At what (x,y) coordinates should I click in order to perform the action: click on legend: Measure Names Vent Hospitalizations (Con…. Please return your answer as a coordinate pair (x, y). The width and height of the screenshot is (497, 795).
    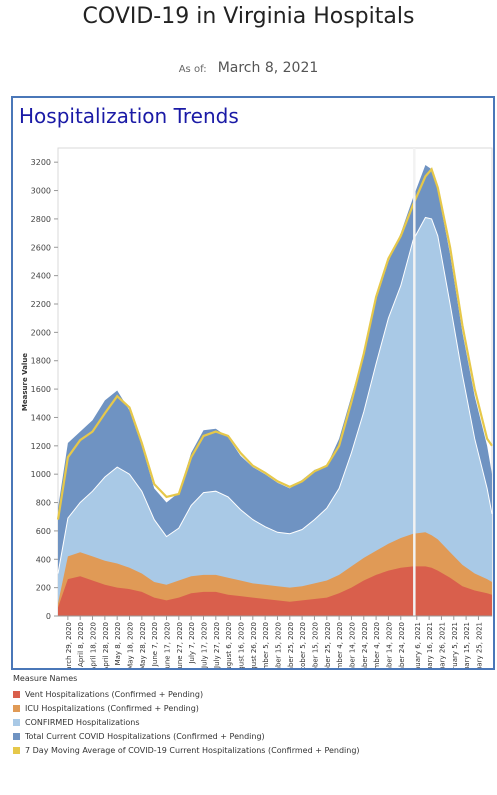
    Looking at the image, I should click on (253, 715).